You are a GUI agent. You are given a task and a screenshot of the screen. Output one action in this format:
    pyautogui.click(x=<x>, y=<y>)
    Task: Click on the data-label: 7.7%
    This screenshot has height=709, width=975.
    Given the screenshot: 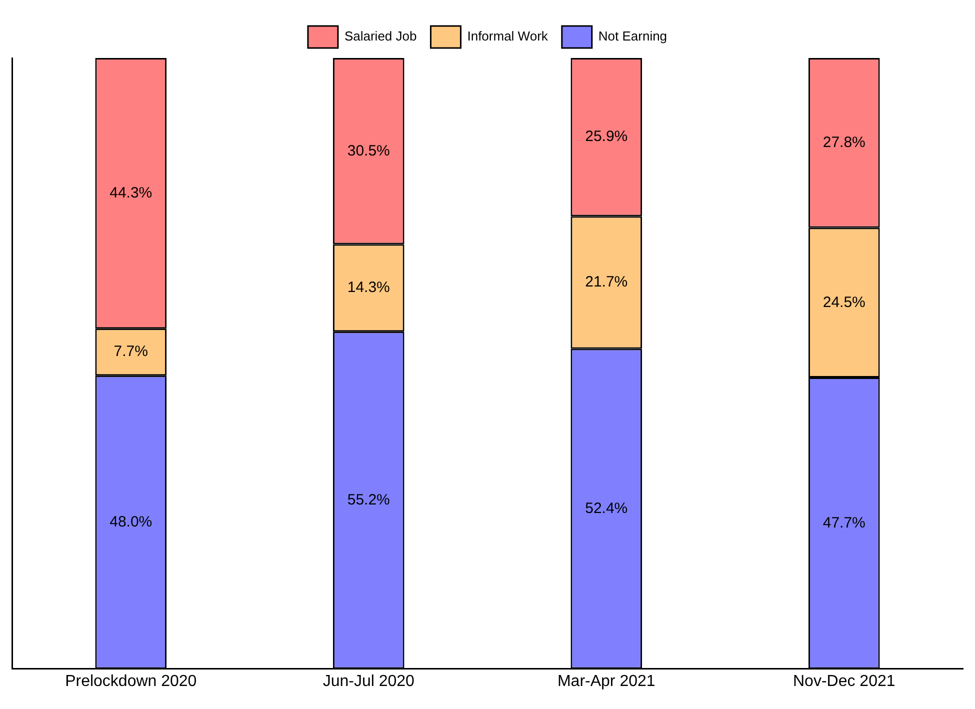 What is the action you would take?
    pyautogui.click(x=131, y=351)
    